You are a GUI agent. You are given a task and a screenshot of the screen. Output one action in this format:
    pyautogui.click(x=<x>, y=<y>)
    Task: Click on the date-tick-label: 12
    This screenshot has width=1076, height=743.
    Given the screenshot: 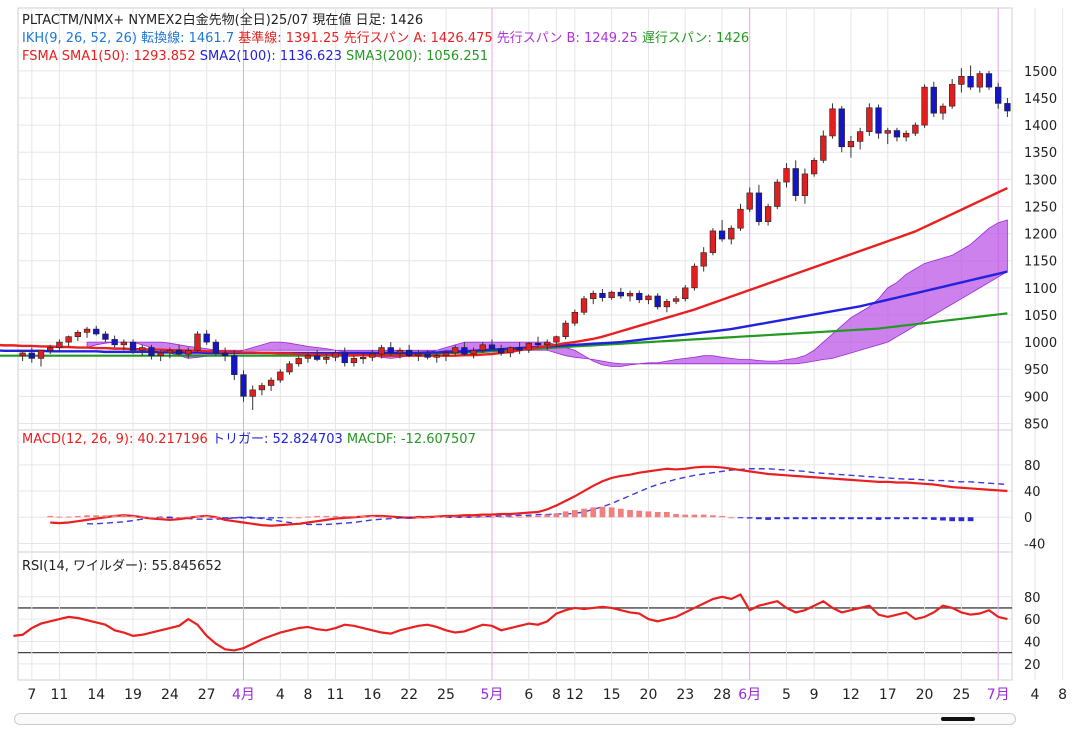 What is the action you would take?
    pyautogui.click(x=851, y=695)
    